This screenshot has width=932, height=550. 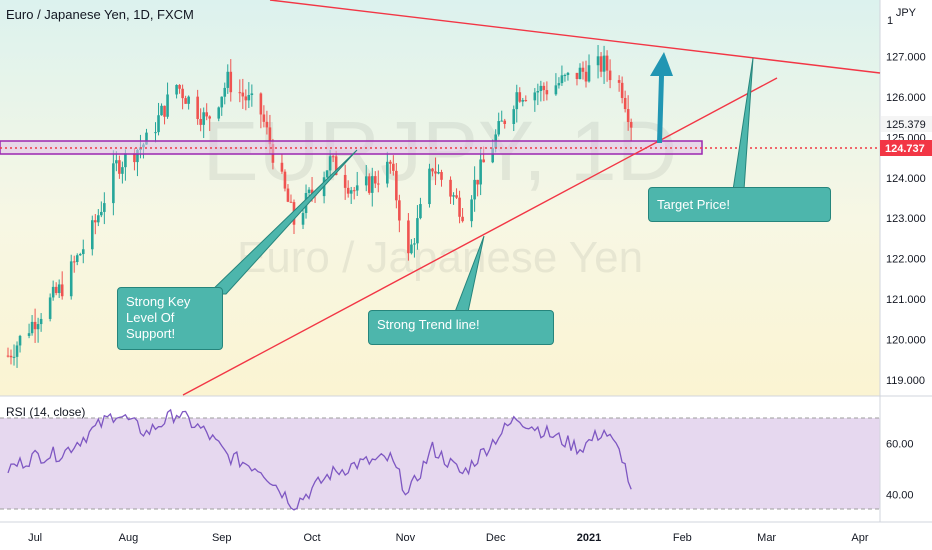 What do you see at coordinates (35, 538) in the screenshot?
I see `time-tick-label: Jul` at bounding box center [35, 538].